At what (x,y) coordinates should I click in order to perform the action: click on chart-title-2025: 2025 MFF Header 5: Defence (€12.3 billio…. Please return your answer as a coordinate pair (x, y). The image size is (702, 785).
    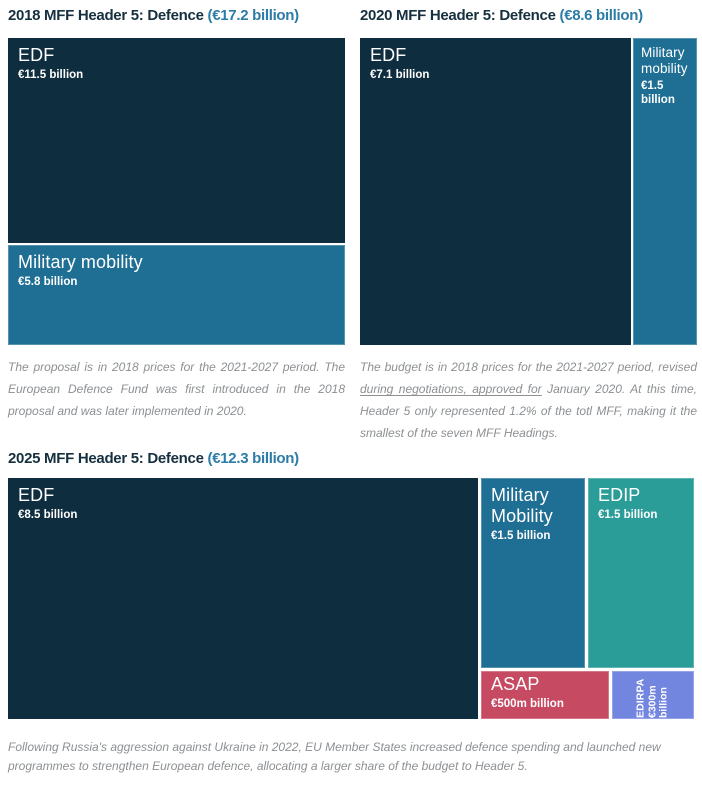
    Looking at the image, I should click on (153, 458).